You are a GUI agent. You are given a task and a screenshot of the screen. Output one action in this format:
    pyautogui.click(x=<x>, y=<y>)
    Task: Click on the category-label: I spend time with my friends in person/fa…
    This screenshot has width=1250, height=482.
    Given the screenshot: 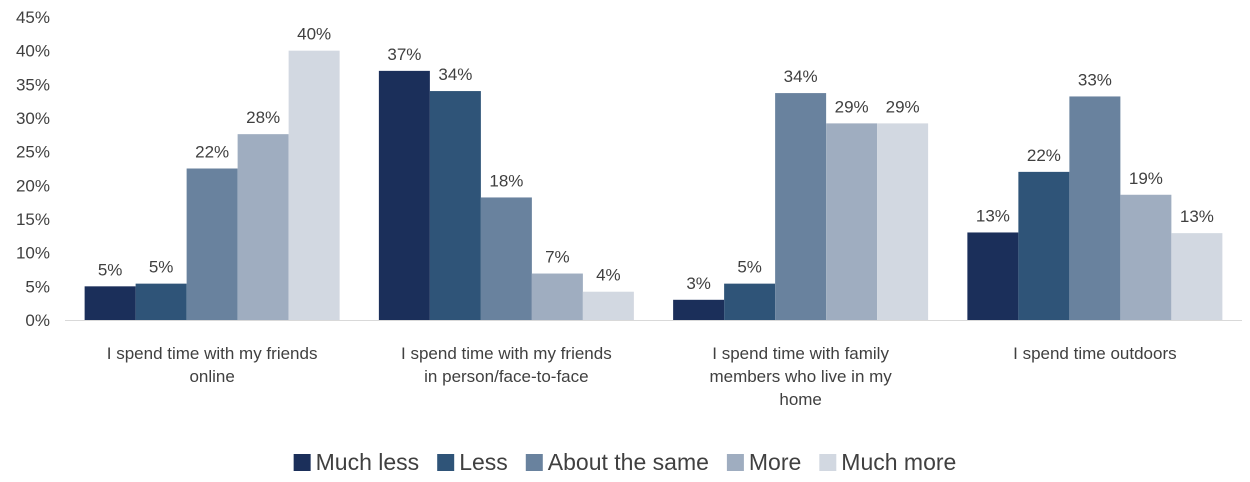 What is the action you would take?
    pyautogui.click(x=506, y=365)
    